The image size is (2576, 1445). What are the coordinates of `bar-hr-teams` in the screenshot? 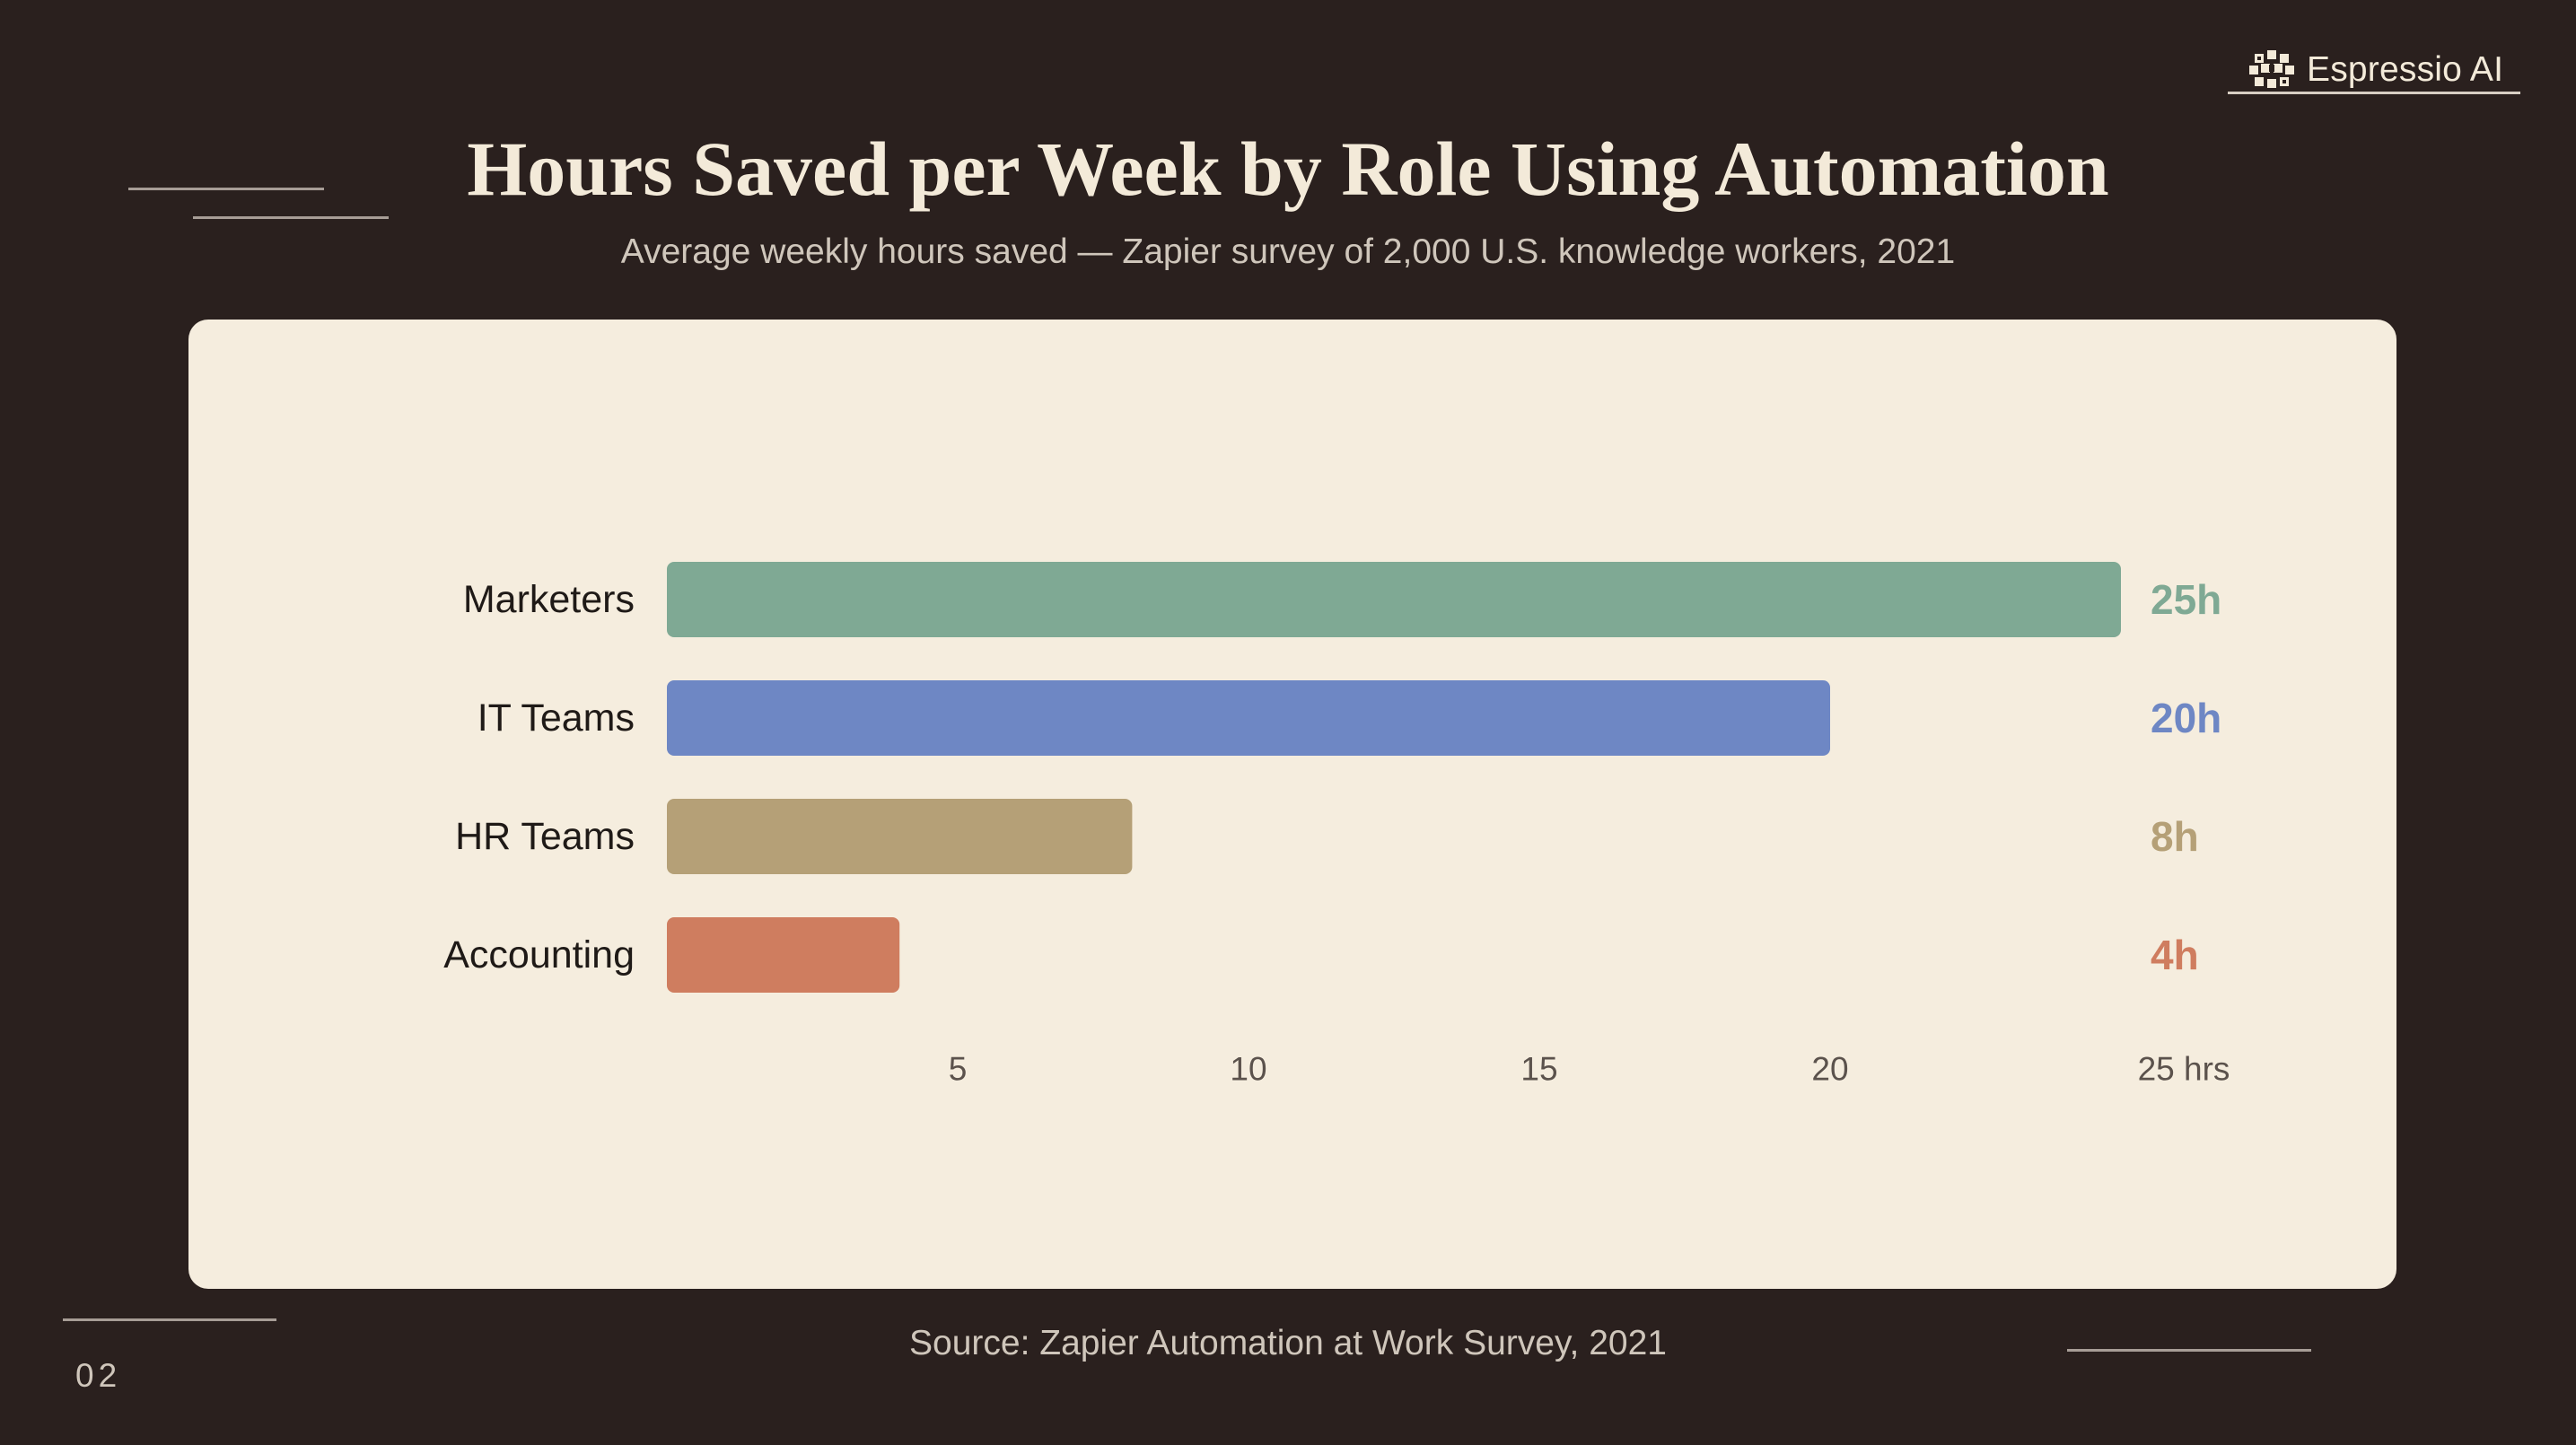 It's located at (900, 836).